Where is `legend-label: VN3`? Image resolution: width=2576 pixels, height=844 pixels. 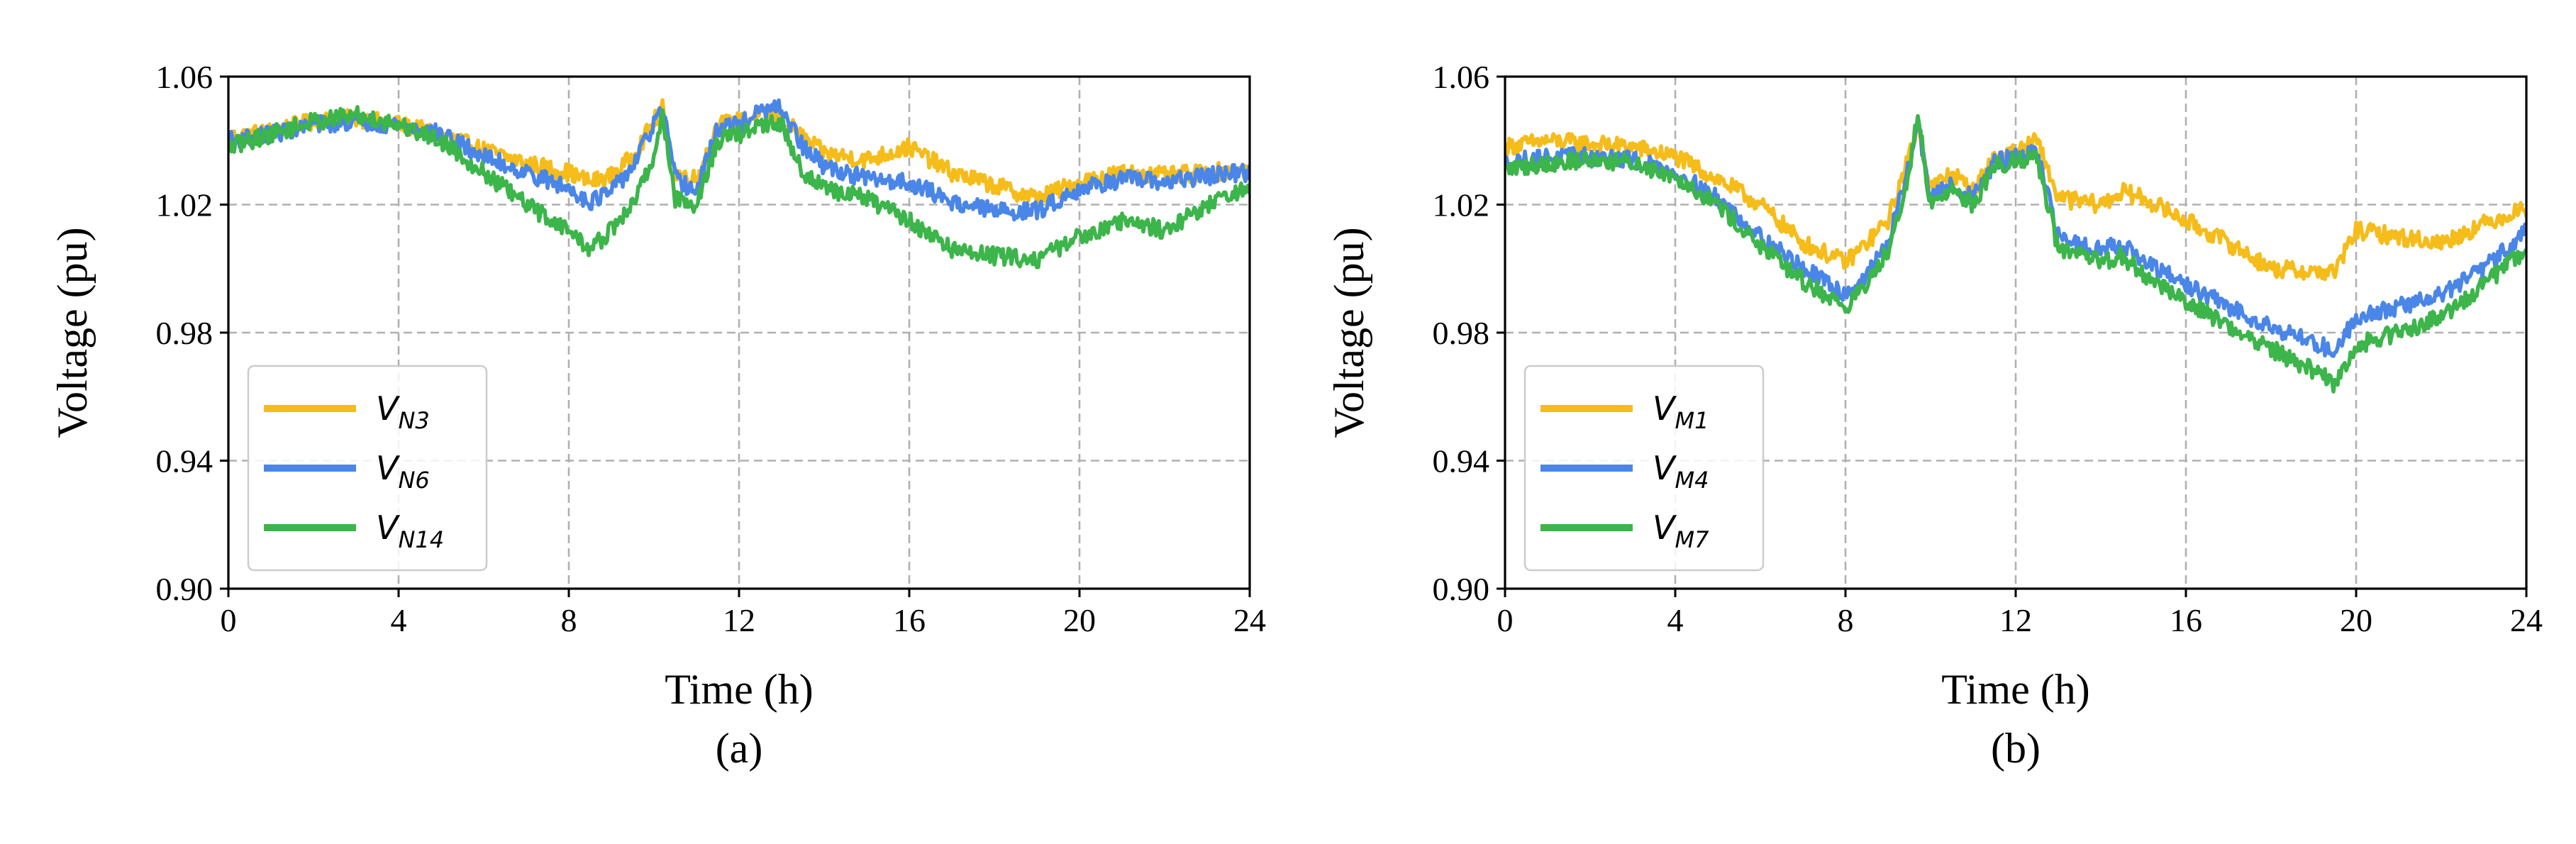 legend-label: VN3 is located at coordinates (403, 412).